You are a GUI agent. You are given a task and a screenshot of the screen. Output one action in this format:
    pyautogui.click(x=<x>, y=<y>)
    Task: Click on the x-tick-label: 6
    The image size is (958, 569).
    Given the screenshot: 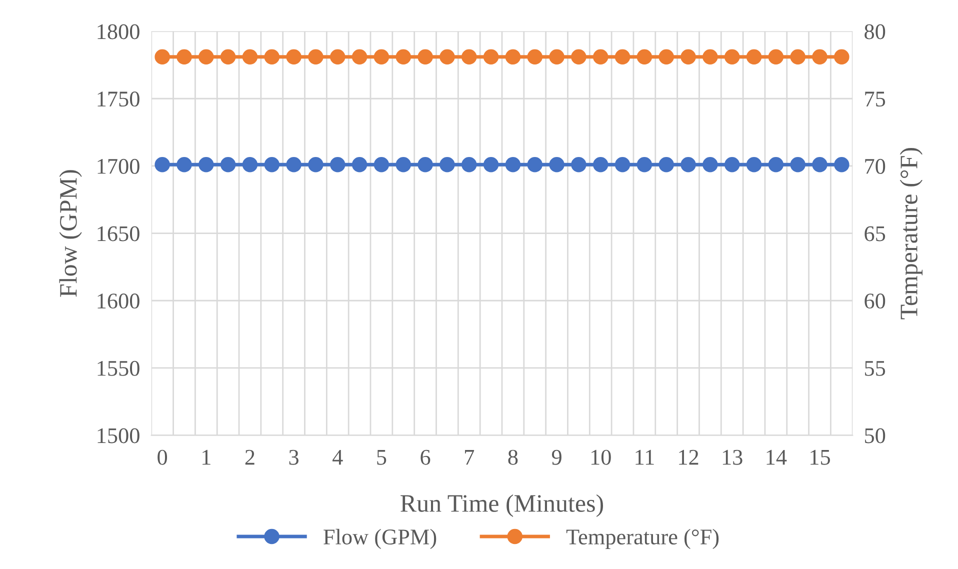 What is the action you would take?
    pyautogui.click(x=425, y=457)
    